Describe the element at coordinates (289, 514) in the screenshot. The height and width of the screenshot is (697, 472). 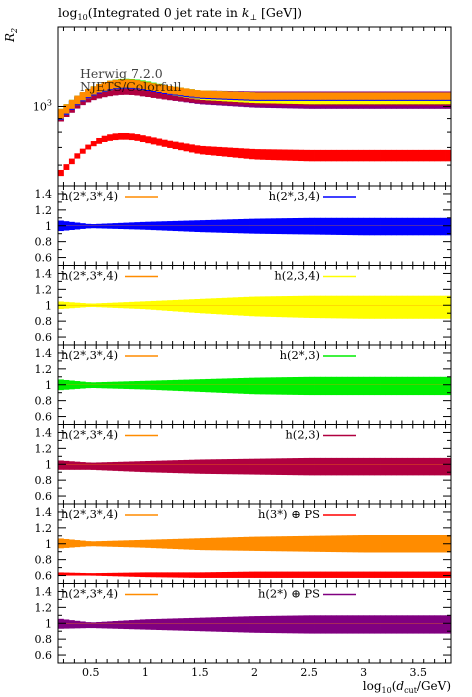
I see `legend-series-label: h(3*) ⊕ PS` at that location.